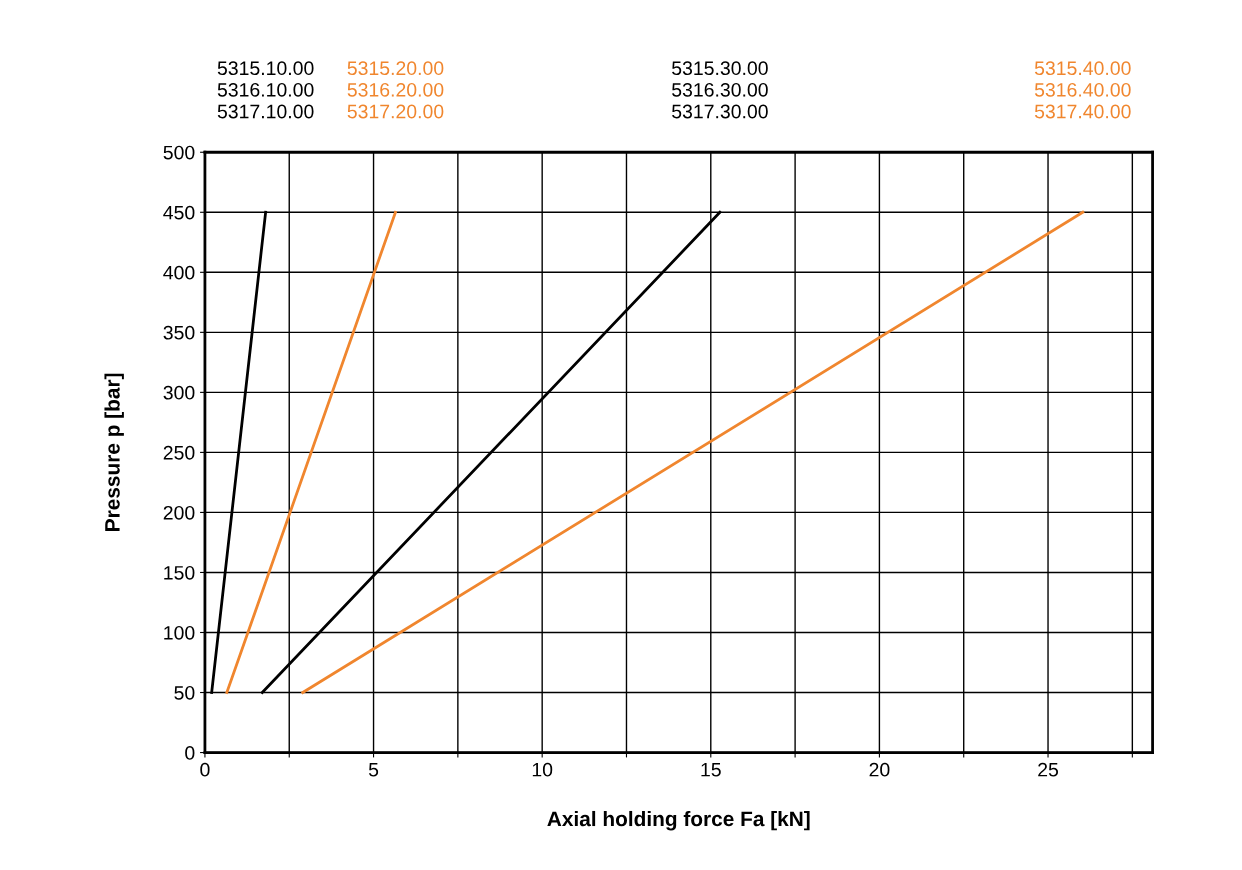  I want to click on x-tick-label: 10, so click(542, 769).